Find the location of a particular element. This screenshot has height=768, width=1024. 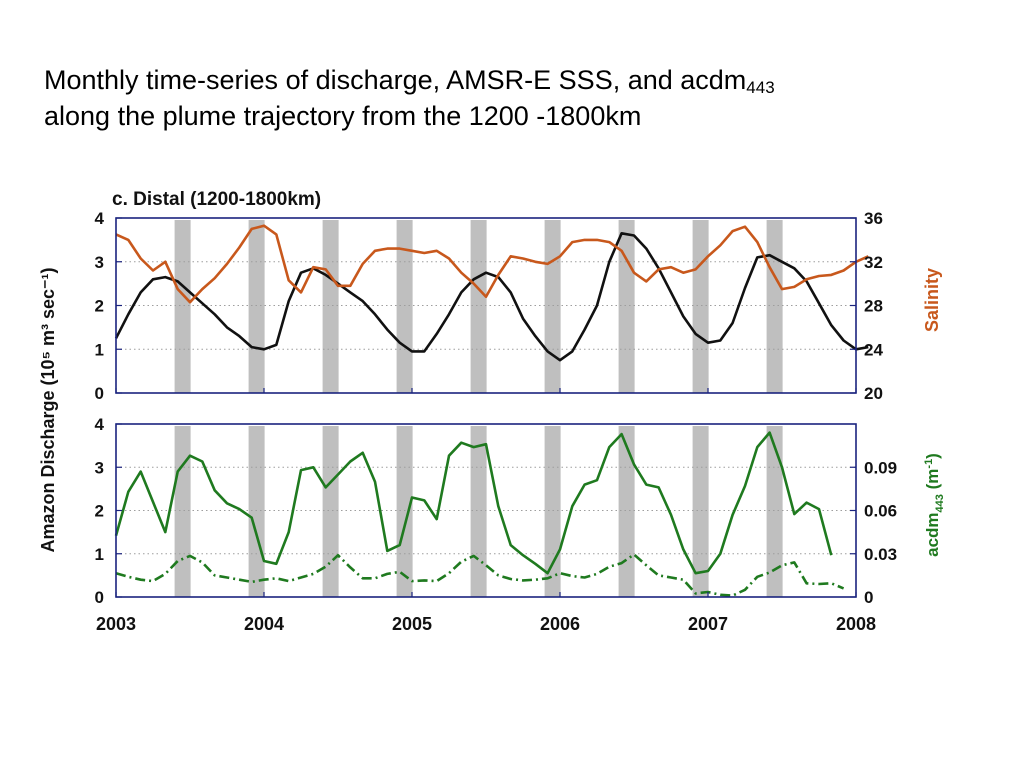

acdm-axis-label: acdm443 (m-1) is located at coordinates (934, 505).